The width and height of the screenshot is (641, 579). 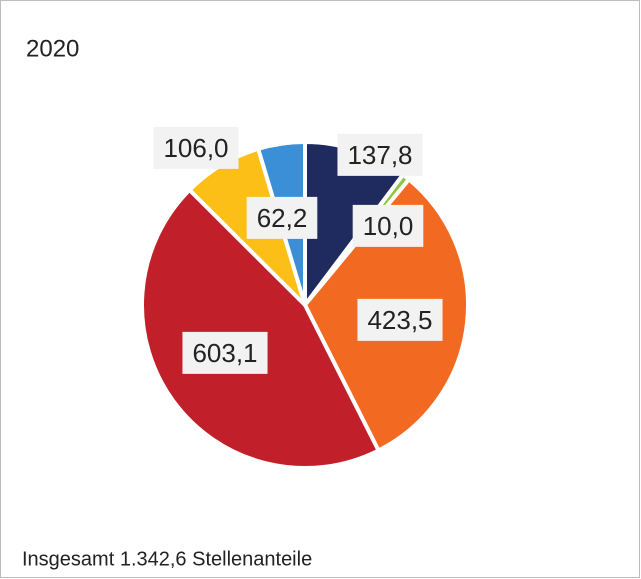 I want to click on annotation: Insgesamt 1.342,6 Stellenanteile, so click(x=167, y=559).